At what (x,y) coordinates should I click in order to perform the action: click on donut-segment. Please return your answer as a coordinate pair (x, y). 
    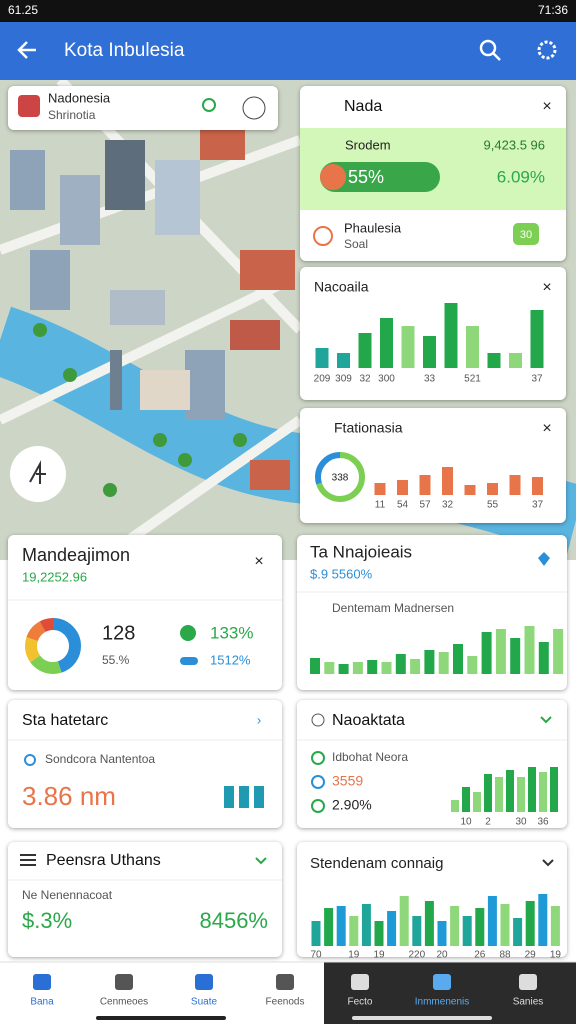
    Looking at the image, I should click on (53, 646).